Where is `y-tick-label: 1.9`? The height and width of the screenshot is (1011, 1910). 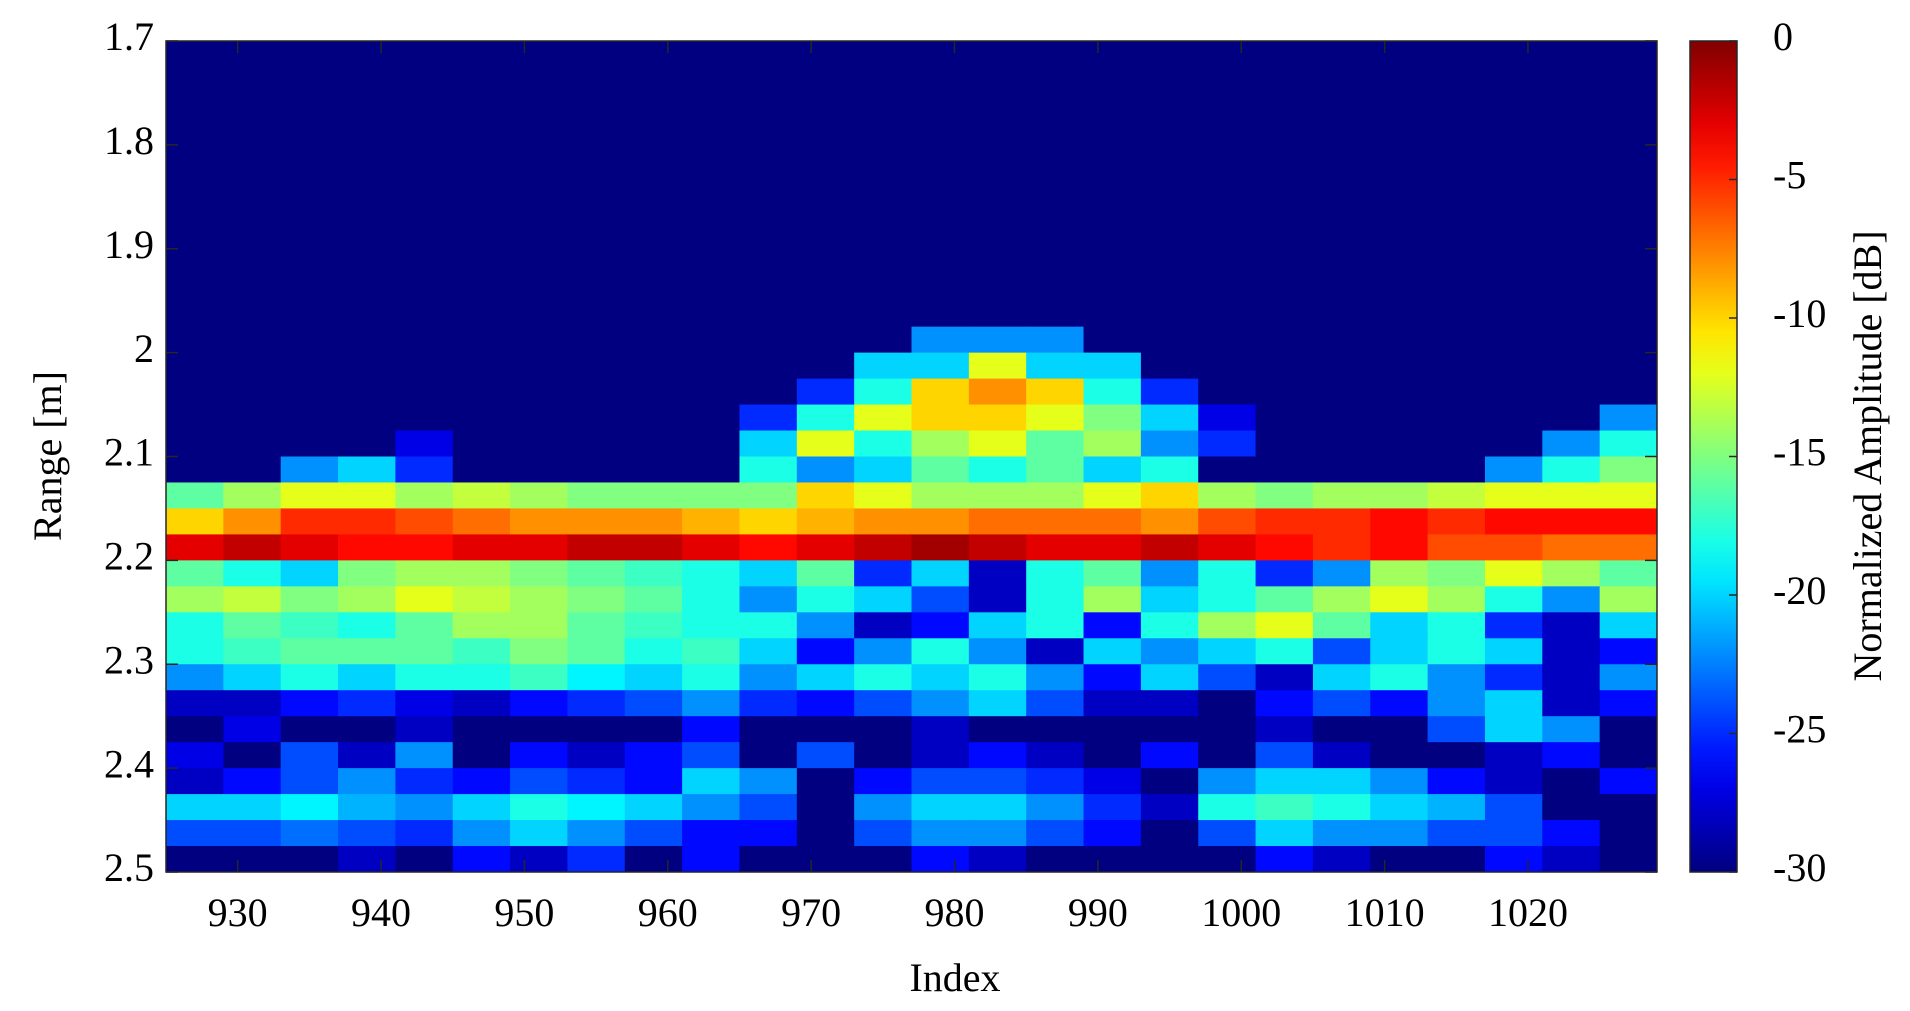 y-tick-label: 1.9 is located at coordinates (129, 244).